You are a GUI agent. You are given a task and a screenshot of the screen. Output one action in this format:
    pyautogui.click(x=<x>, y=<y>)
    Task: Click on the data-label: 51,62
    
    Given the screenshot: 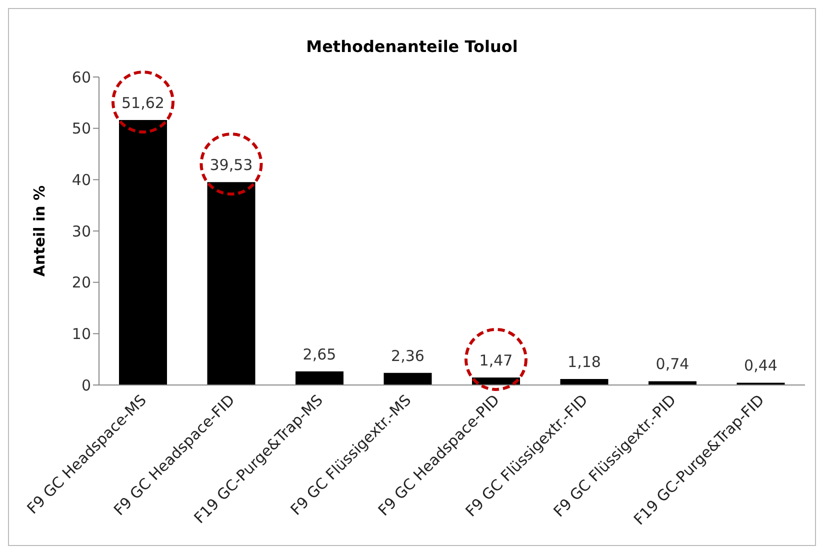 What is the action you would take?
    pyautogui.click(x=143, y=103)
    